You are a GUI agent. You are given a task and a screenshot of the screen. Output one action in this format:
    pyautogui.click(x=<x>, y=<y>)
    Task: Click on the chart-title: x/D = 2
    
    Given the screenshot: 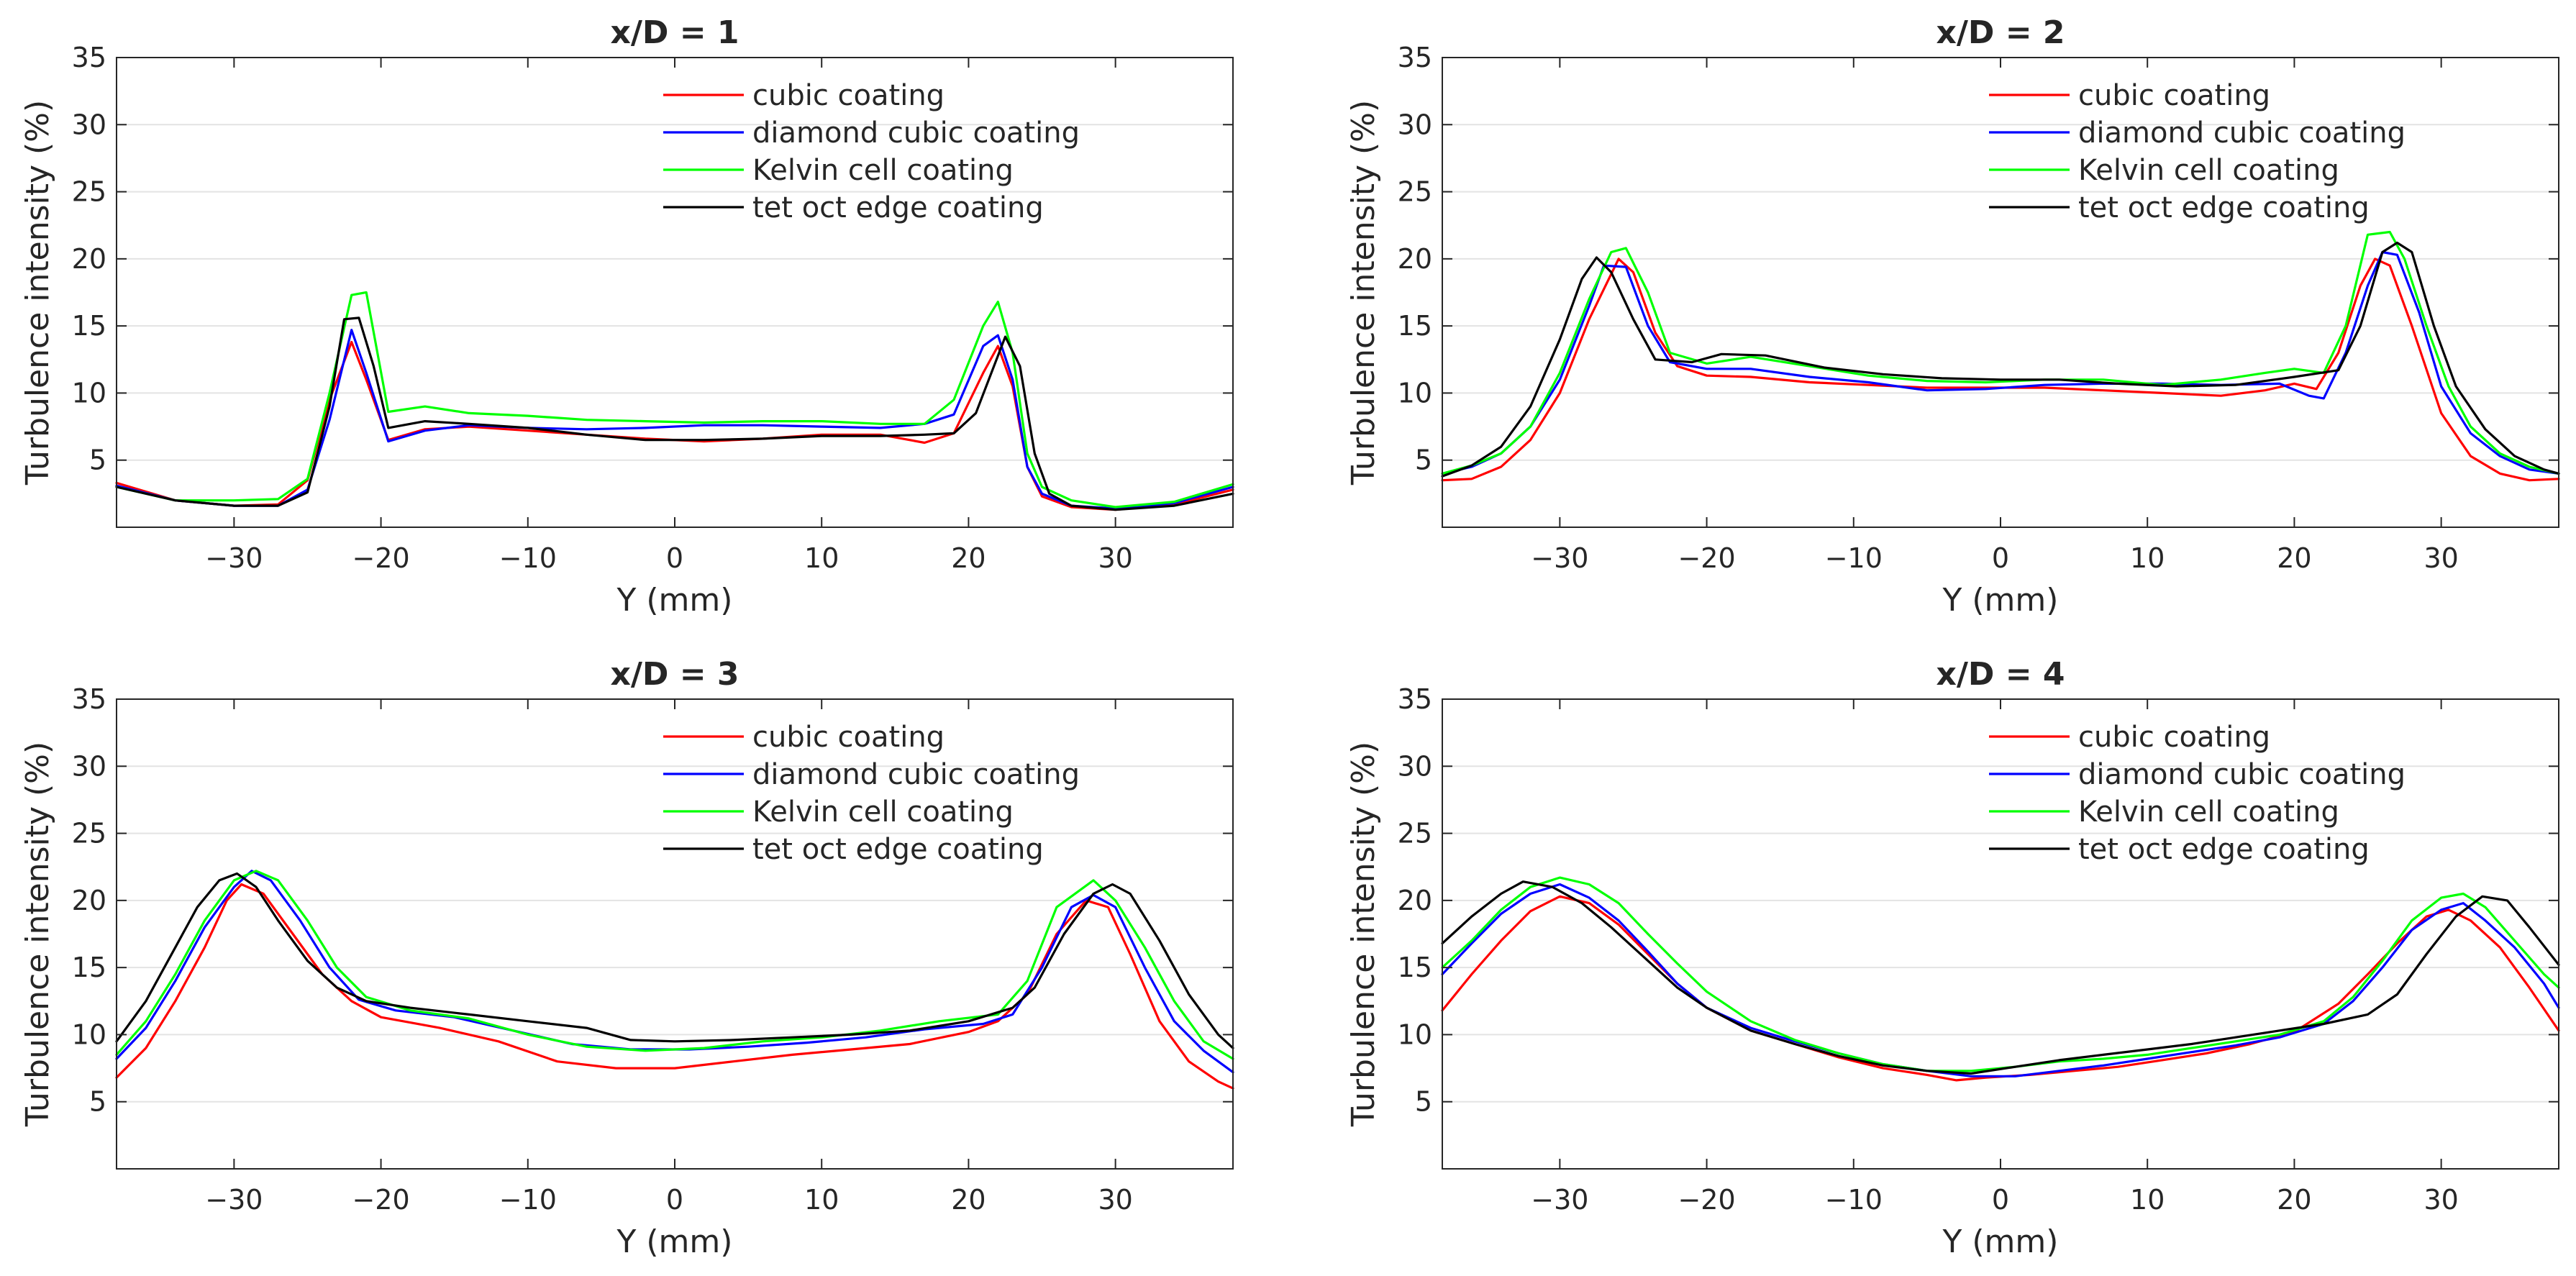 What is the action you would take?
    pyautogui.click(x=2000, y=32)
    